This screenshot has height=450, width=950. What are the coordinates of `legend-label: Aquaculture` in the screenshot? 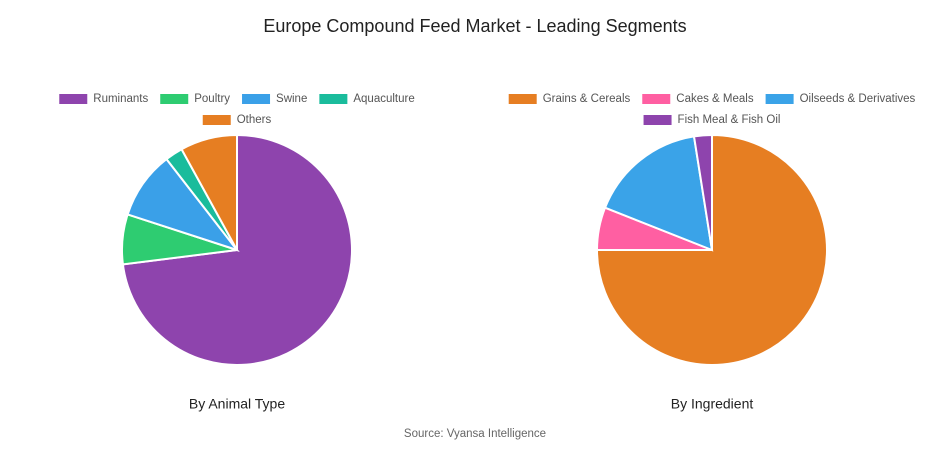 It's located at (383, 99).